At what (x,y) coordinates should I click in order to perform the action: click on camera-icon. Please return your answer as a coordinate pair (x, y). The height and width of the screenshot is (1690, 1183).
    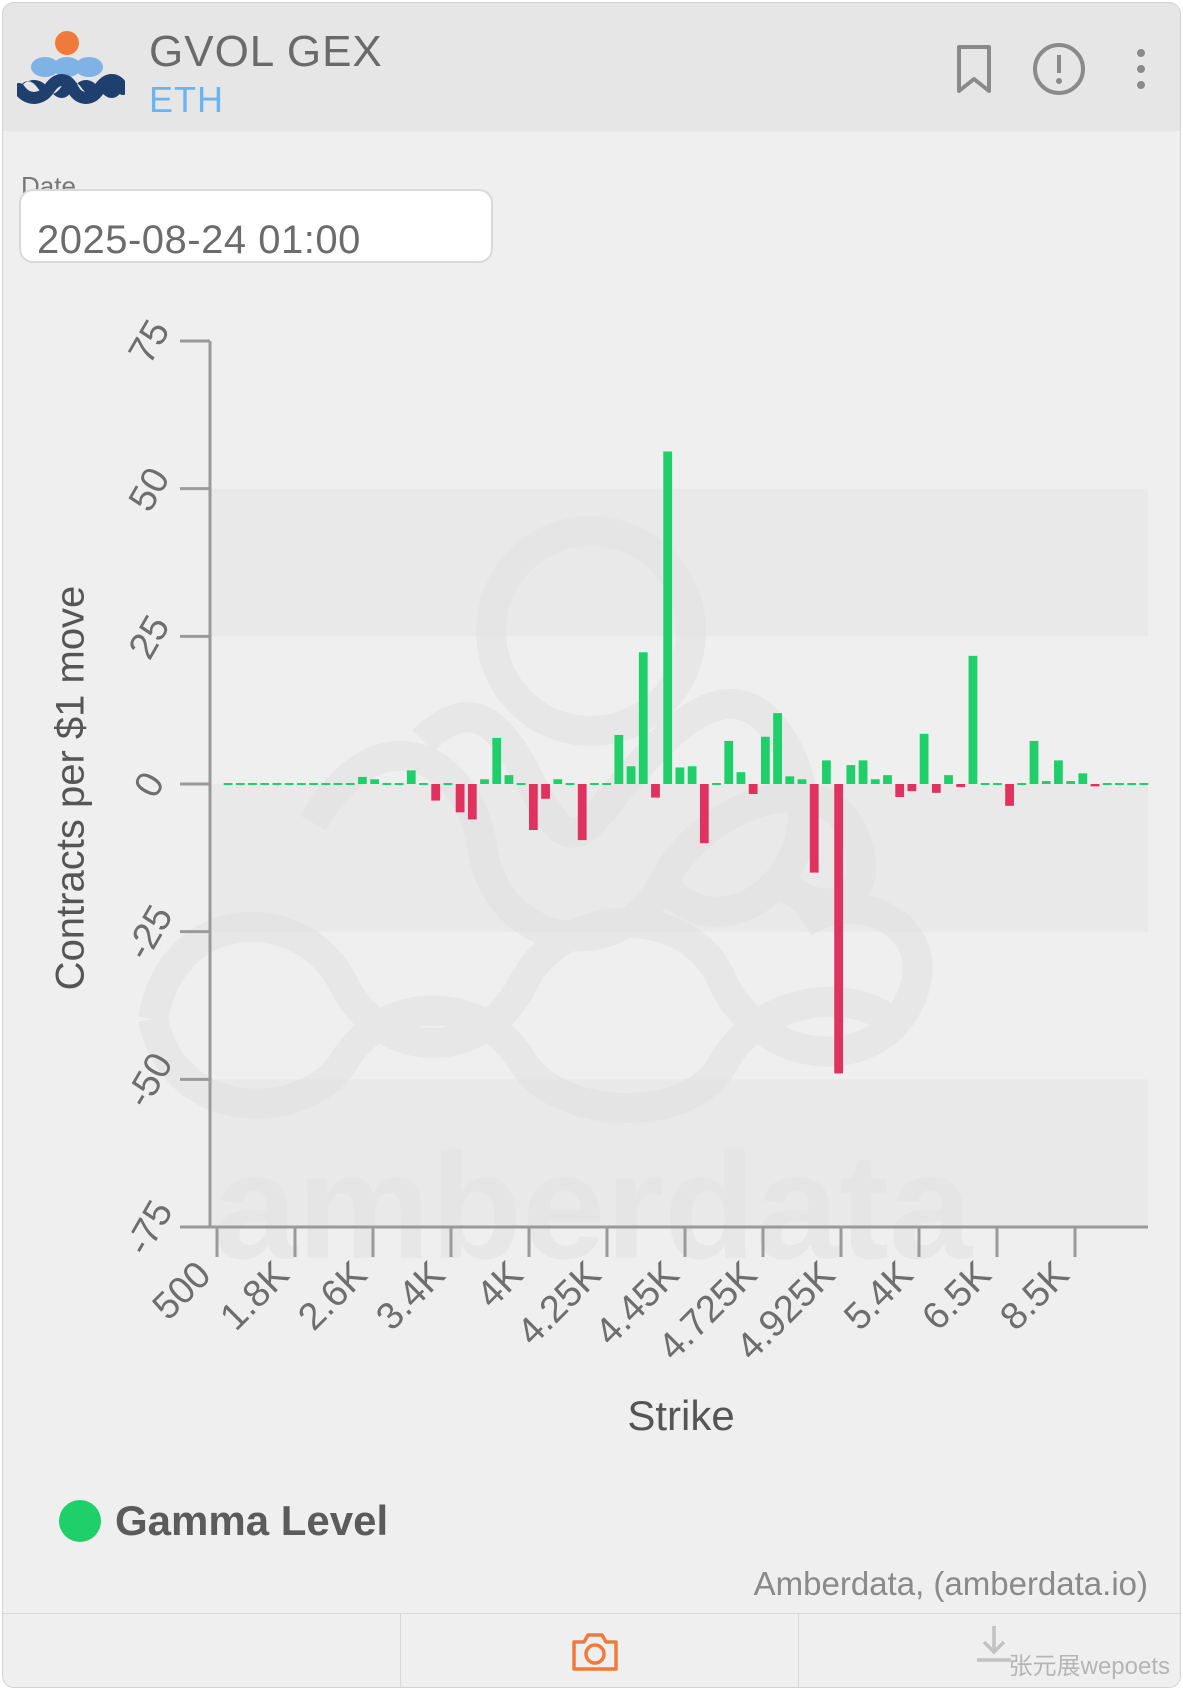
    Looking at the image, I should click on (595, 1651).